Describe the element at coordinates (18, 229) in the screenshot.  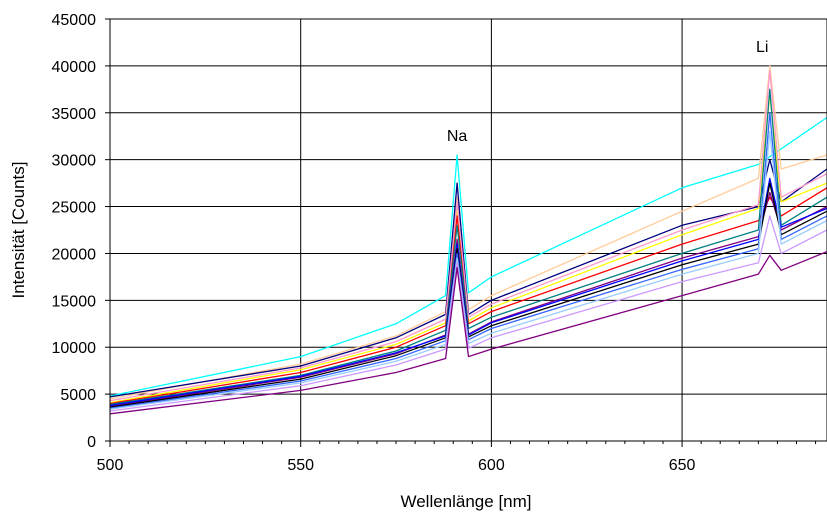
I see `y-axis-title: Intensität [Counts]` at that location.